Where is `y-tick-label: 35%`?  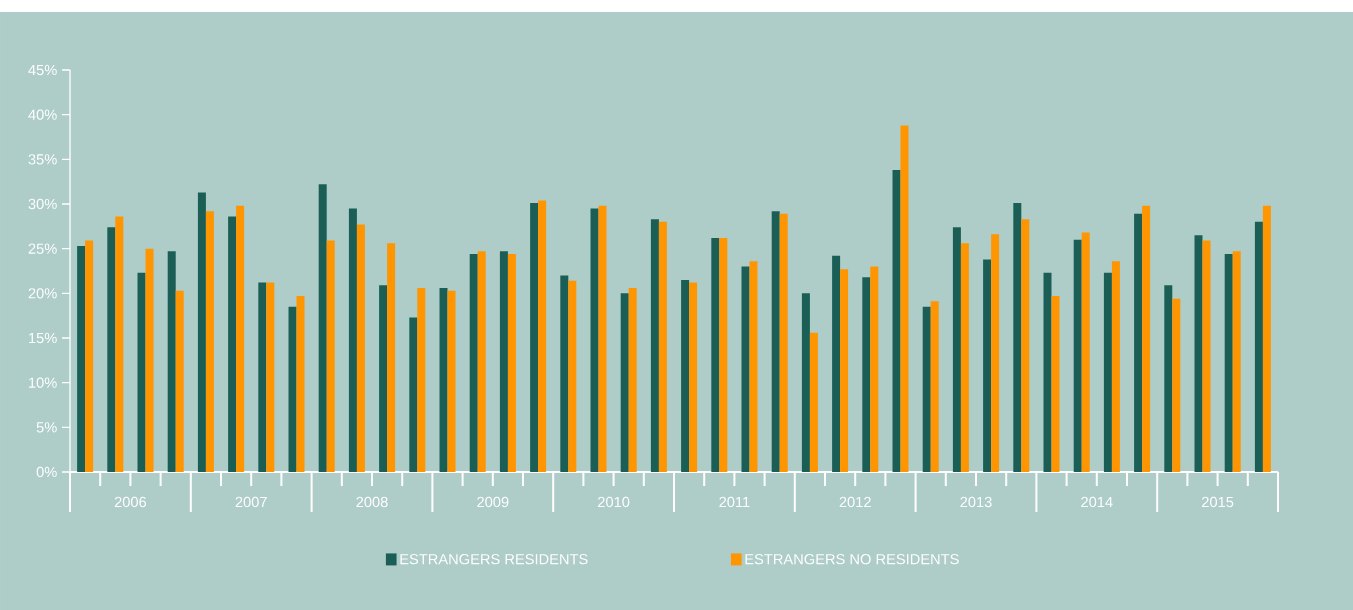 y-tick-label: 35% is located at coordinates (42, 159).